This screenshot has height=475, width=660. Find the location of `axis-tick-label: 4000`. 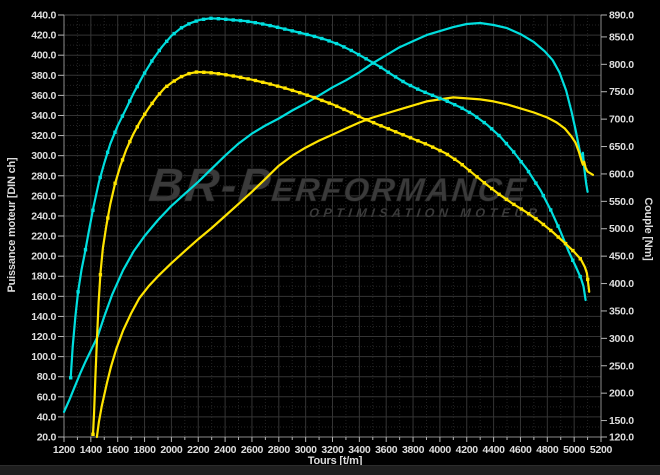

axis-tick-label: 4000 is located at coordinates (440, 450).